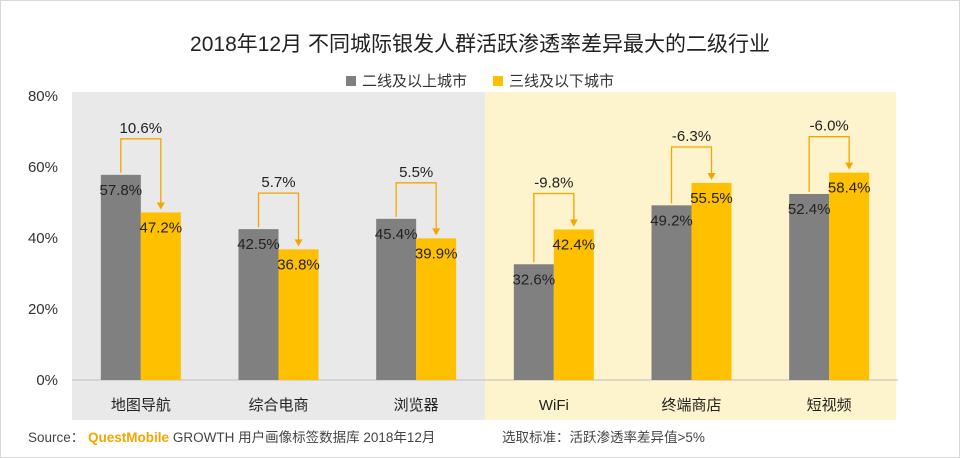 The height and width of the screenshot is (458, 960). I want to click on y-tick-label: 0%, so click(47, 380).